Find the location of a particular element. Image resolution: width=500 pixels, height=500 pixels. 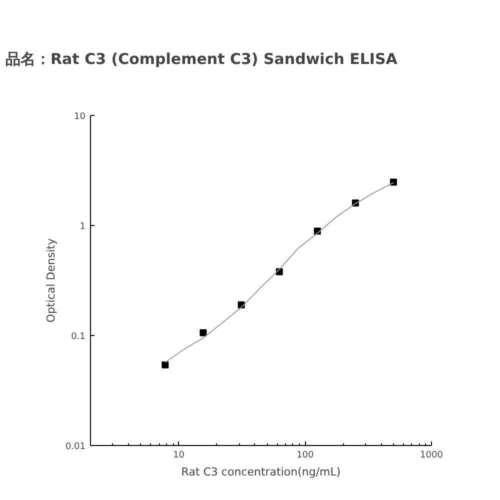

y-axis-title: Optical Density is located at coordinates (51, 280).